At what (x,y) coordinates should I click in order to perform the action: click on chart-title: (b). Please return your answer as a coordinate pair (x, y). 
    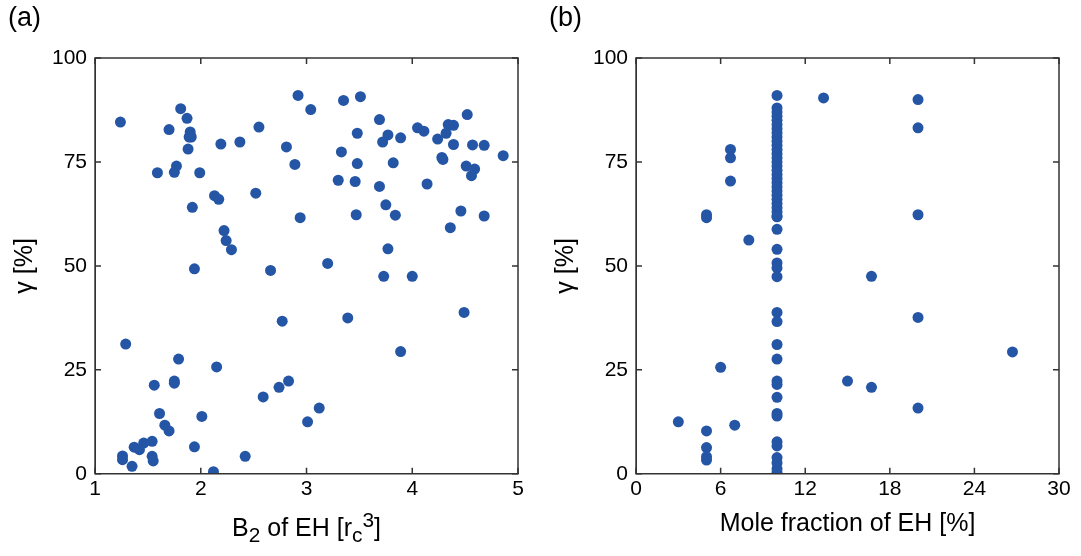
    Looking at the image, I should click on (565, 17).